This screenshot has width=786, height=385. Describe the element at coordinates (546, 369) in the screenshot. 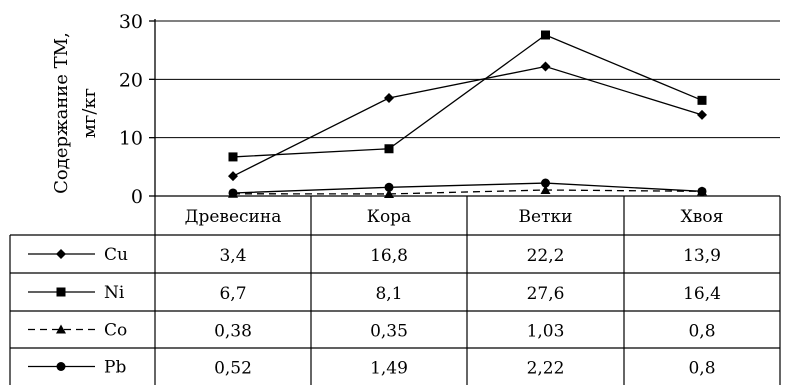

I see `table-cell-value: 2,22` at that location.